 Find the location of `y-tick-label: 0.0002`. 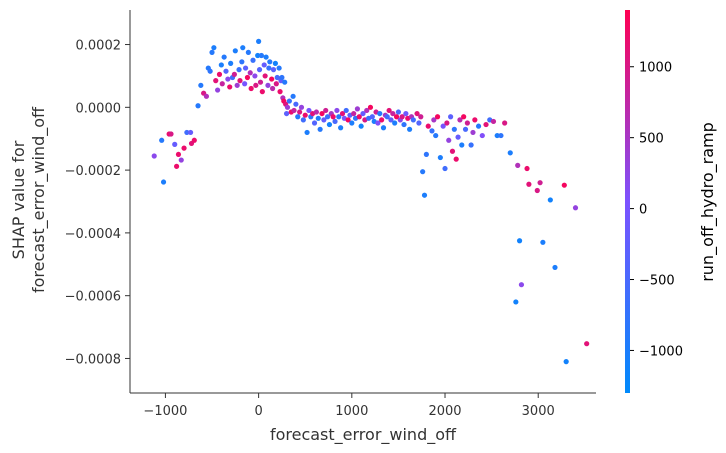

y-tick-label: 0.0002 is located at coordinates (99, 46).